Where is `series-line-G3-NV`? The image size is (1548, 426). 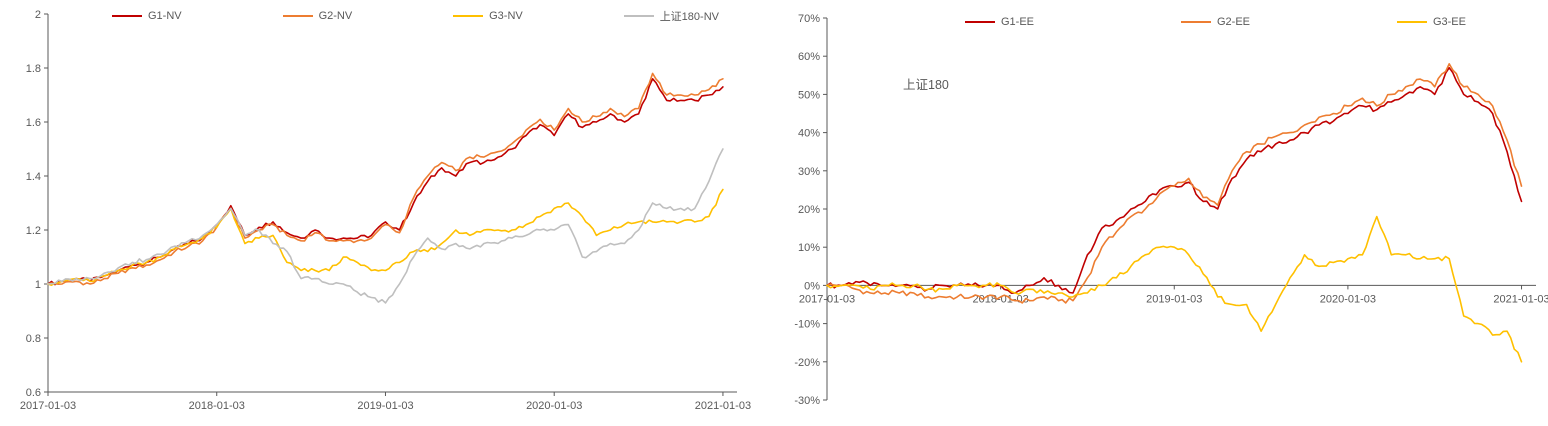 series-line-G3-NV is located at coordinates (385, 237).